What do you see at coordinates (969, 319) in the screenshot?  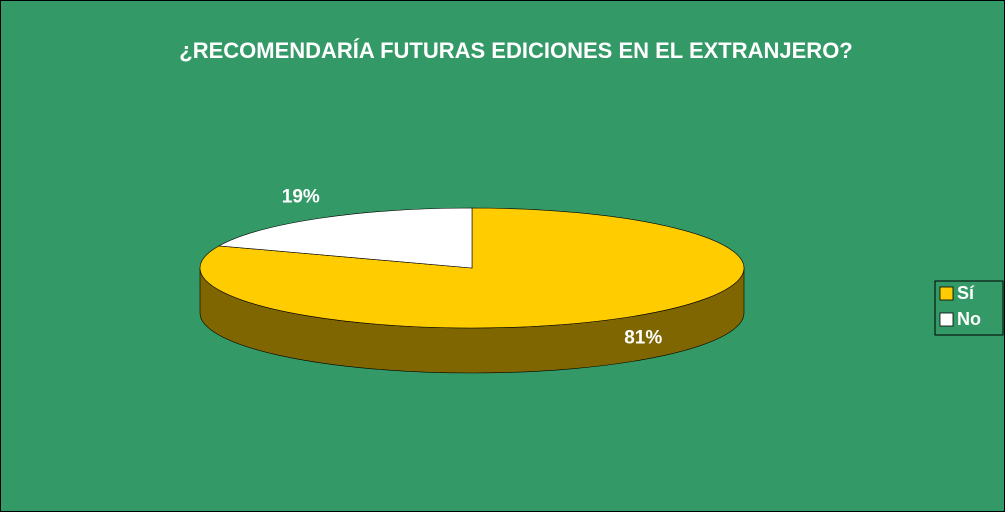 I see `legend-label: No` at bounding box center [969, 319].